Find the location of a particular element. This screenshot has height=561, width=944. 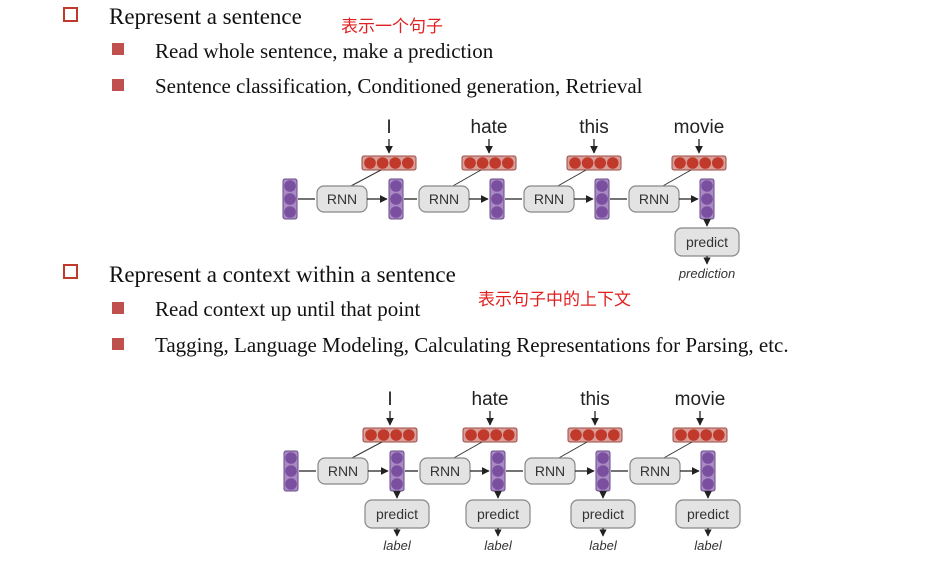

bullet-square-2b is located at coordinates (118, 344).